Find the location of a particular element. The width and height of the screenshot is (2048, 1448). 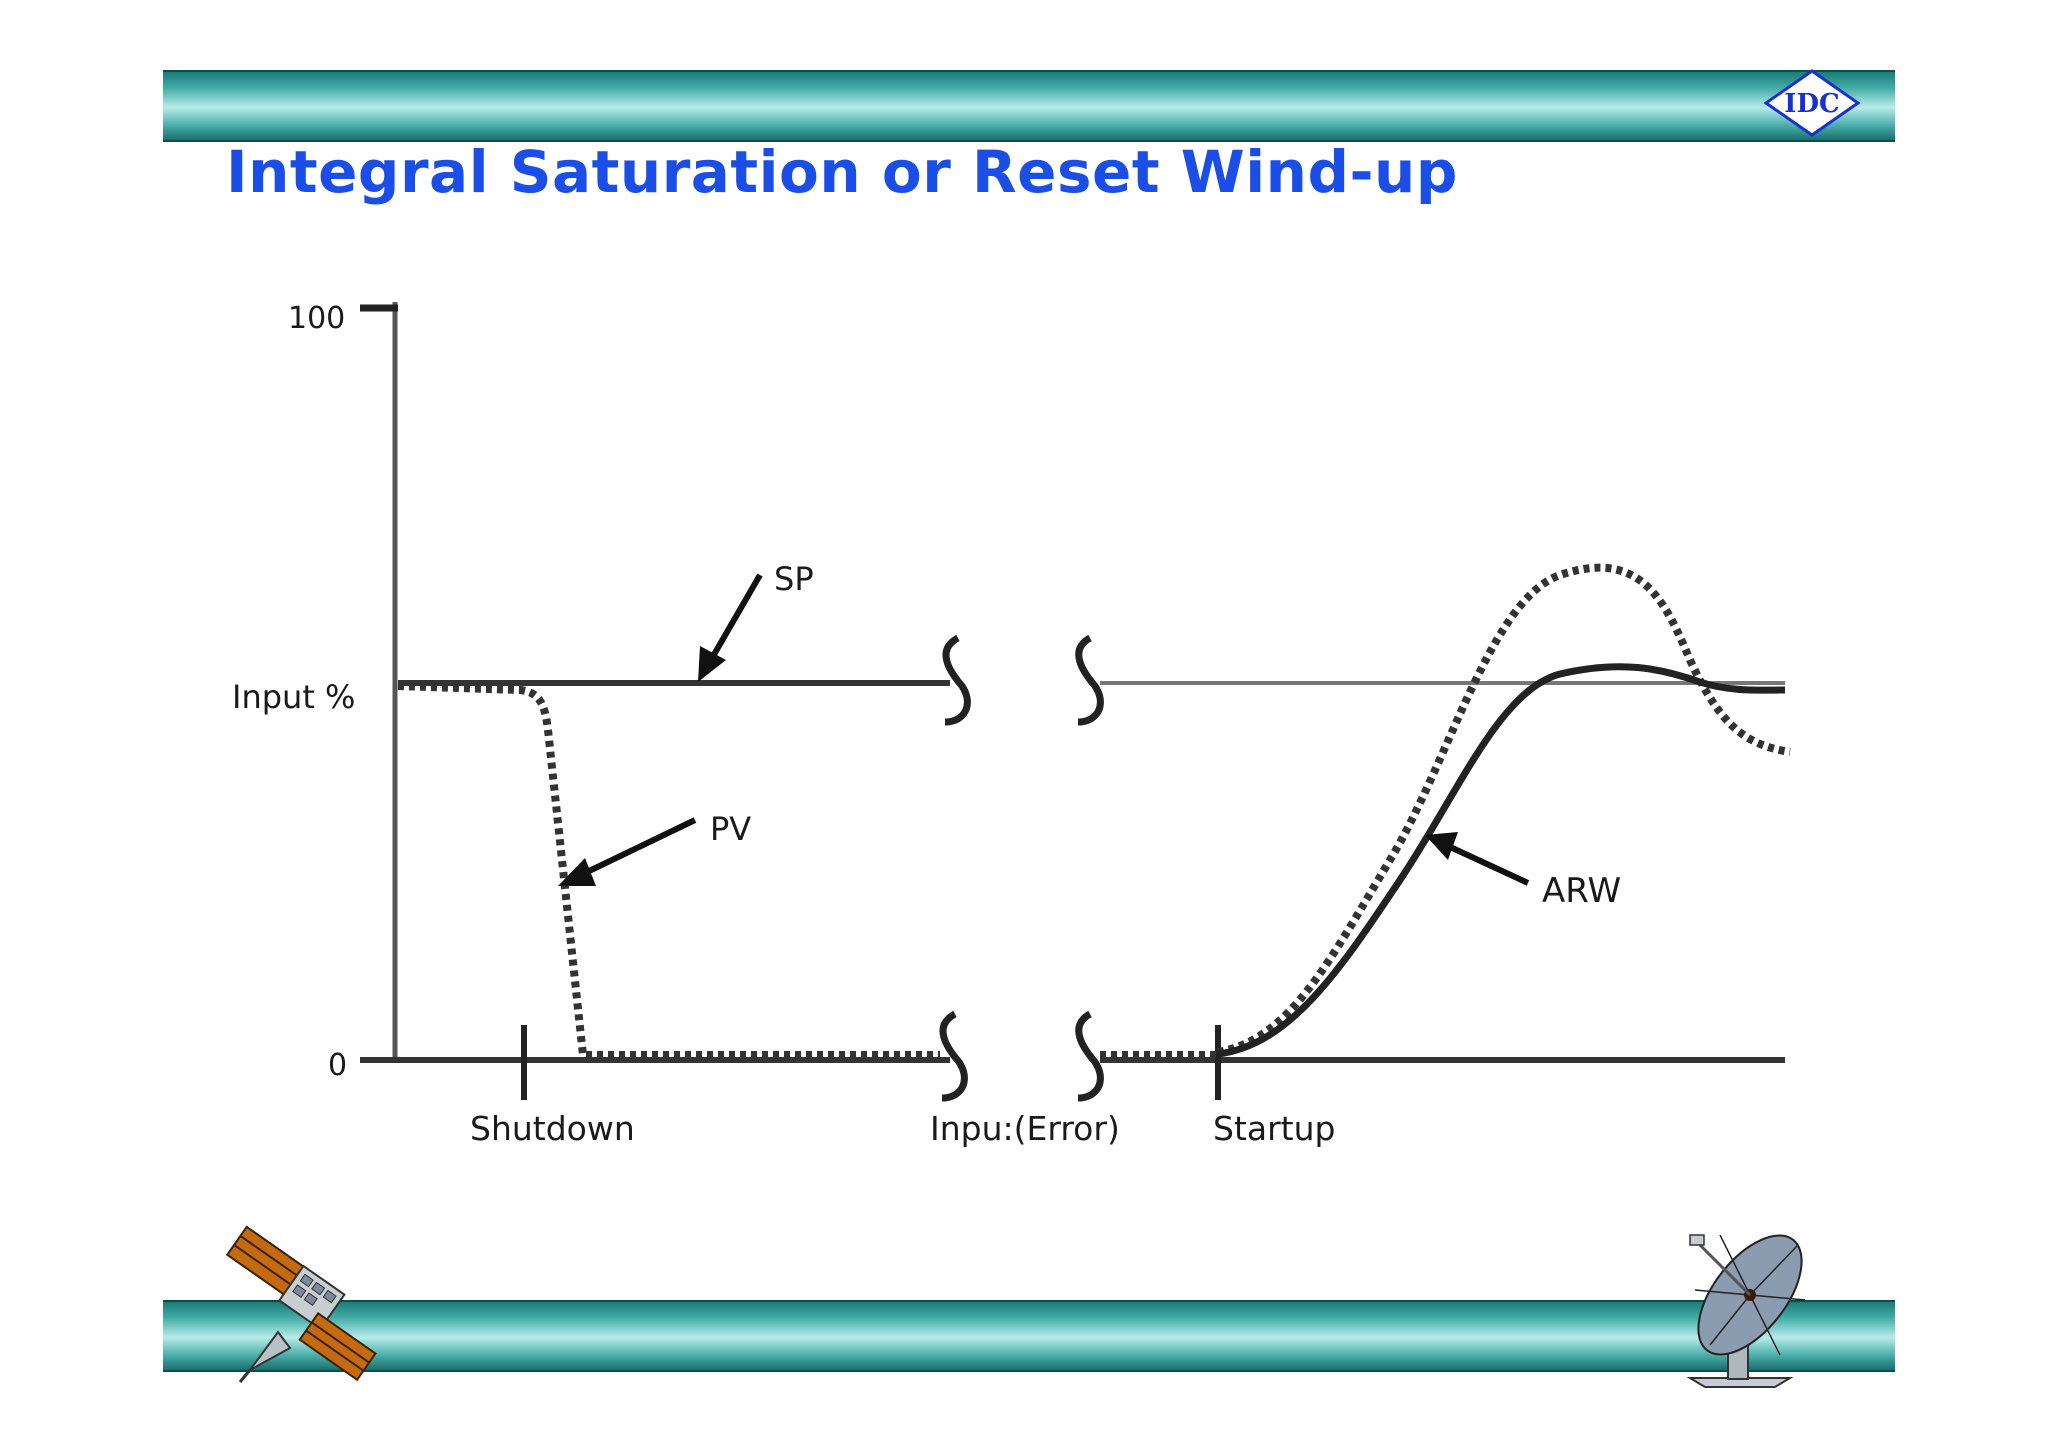

pv-curve-shutdown is located at coordinates (668, 870).